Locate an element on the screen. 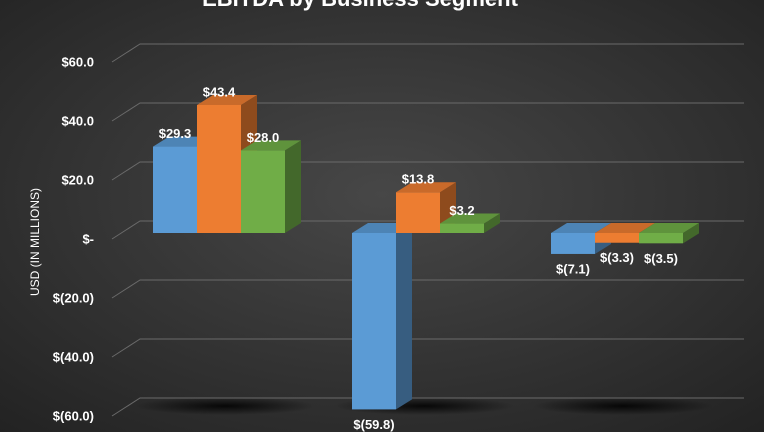 The height and width of the screenshot is (432, 764). y-tick-label: $60.0 is located at coordinates (77, 61).